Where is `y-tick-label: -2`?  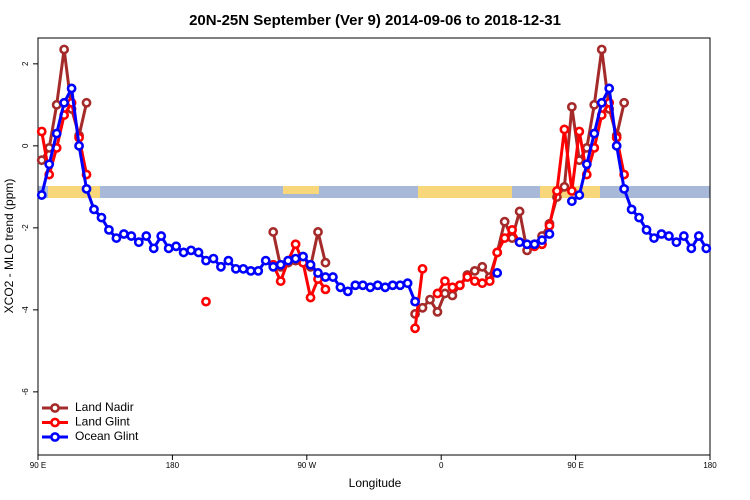
y-tick-label: -2 is located at coordinates (25, 228).